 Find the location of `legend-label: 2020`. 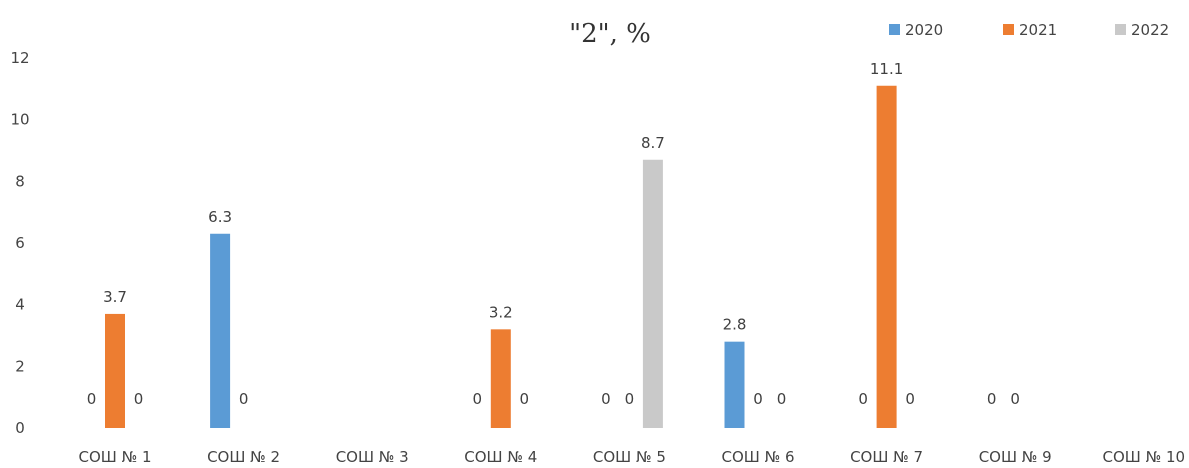

legend-label: 2020 is located at coordinates (924, 30).